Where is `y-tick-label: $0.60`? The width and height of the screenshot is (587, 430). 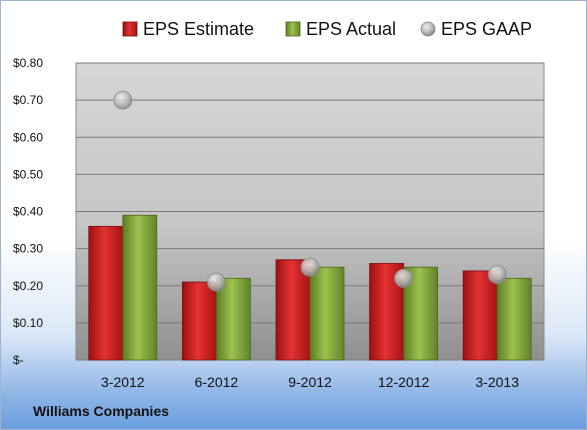
y-tick-label: $0.60 is located at coordinates (28, 137).